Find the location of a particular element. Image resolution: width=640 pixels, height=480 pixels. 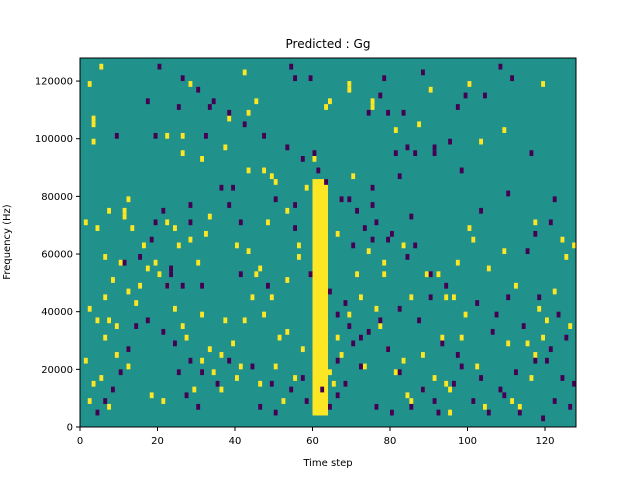

x-axis-label: Time step is located at coordinates (327, 463).